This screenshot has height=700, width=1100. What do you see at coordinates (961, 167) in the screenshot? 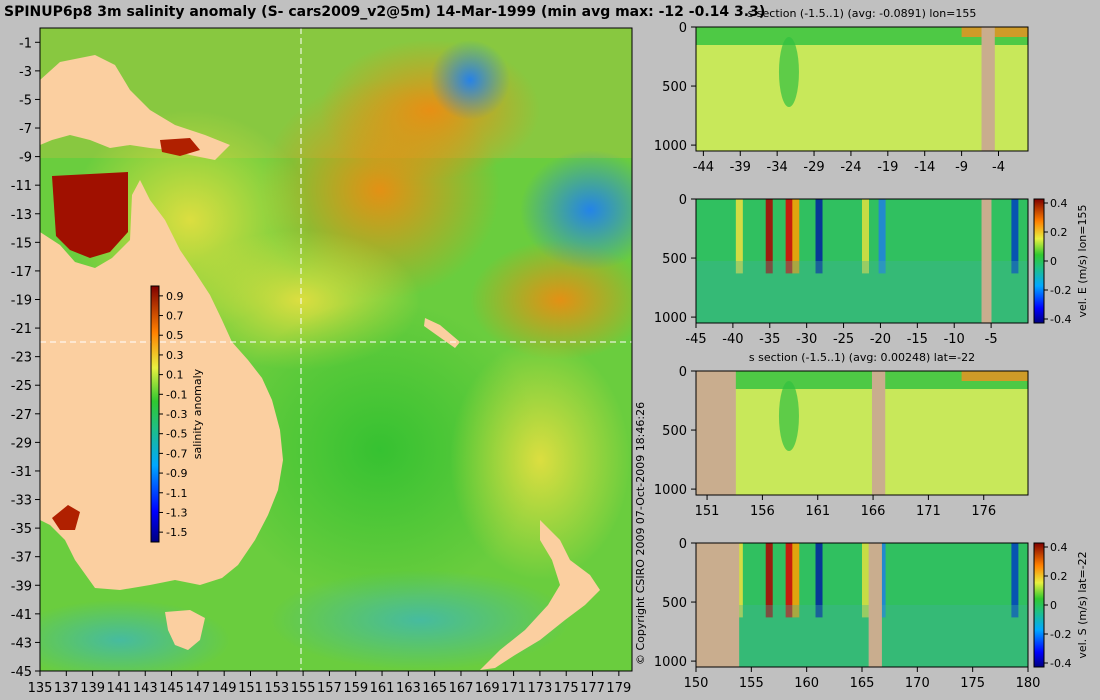
I see `section-x-tick-label: -9` at bounding box center [961, 167].